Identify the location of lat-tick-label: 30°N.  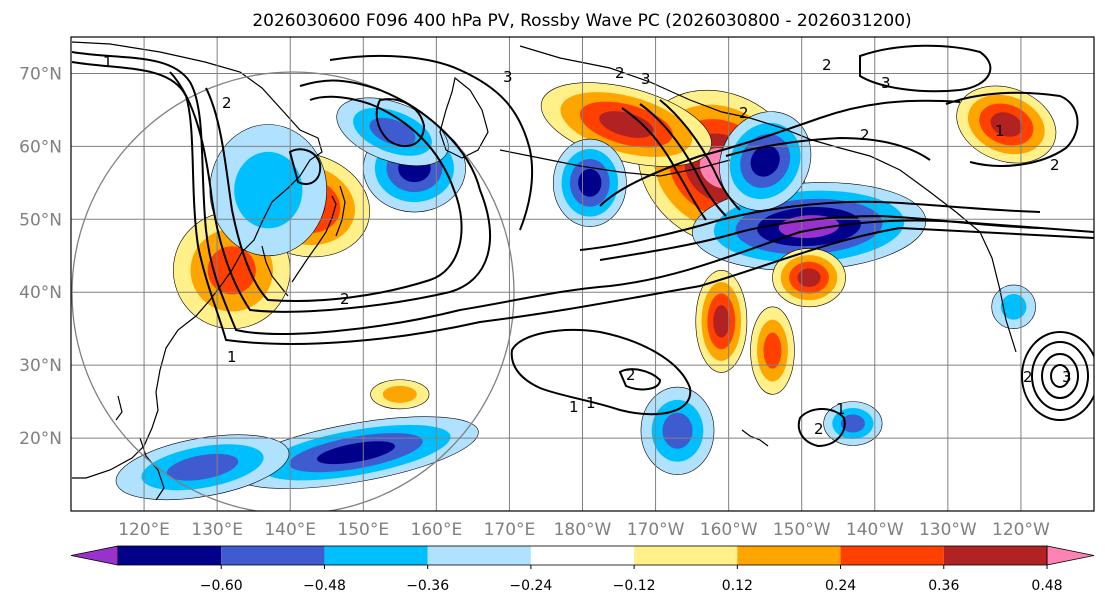
(40, 366).